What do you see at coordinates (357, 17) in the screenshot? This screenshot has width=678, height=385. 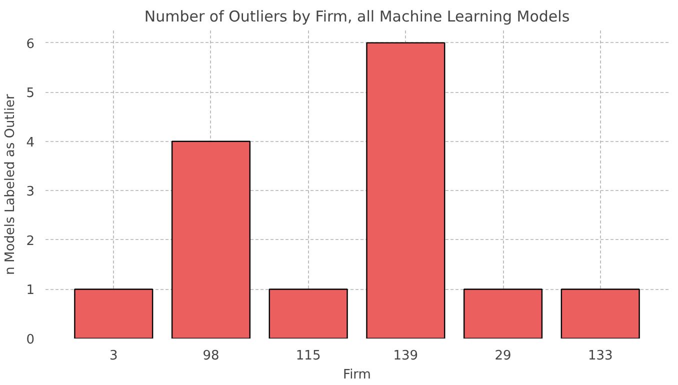 I see `chart-title: Number of Outliers by Firm, all Machine Learning Models` at bounding box center [357, 17].